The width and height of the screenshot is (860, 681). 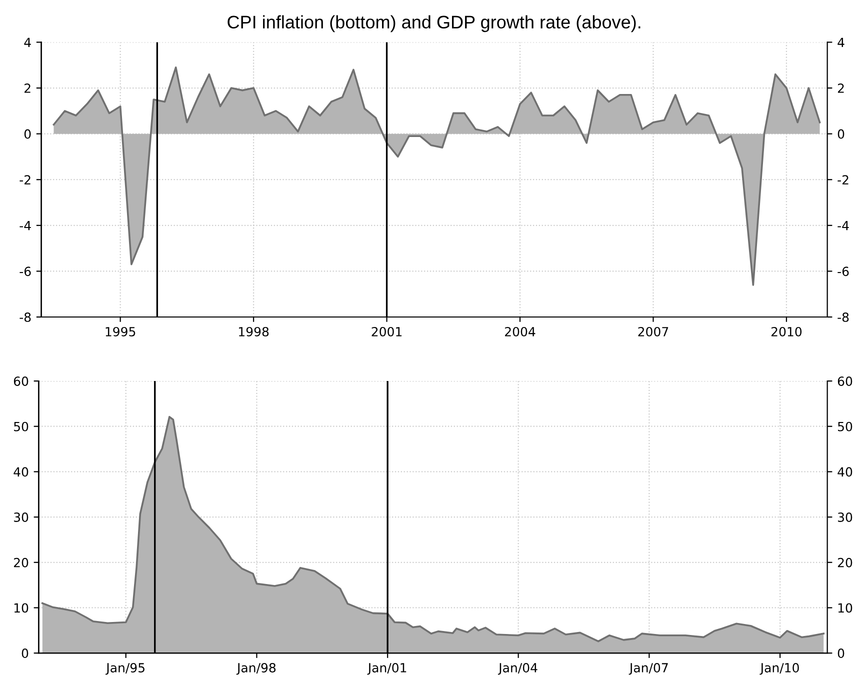 I want to click on y2-tick-label: -2, so click(x=843, y=179).